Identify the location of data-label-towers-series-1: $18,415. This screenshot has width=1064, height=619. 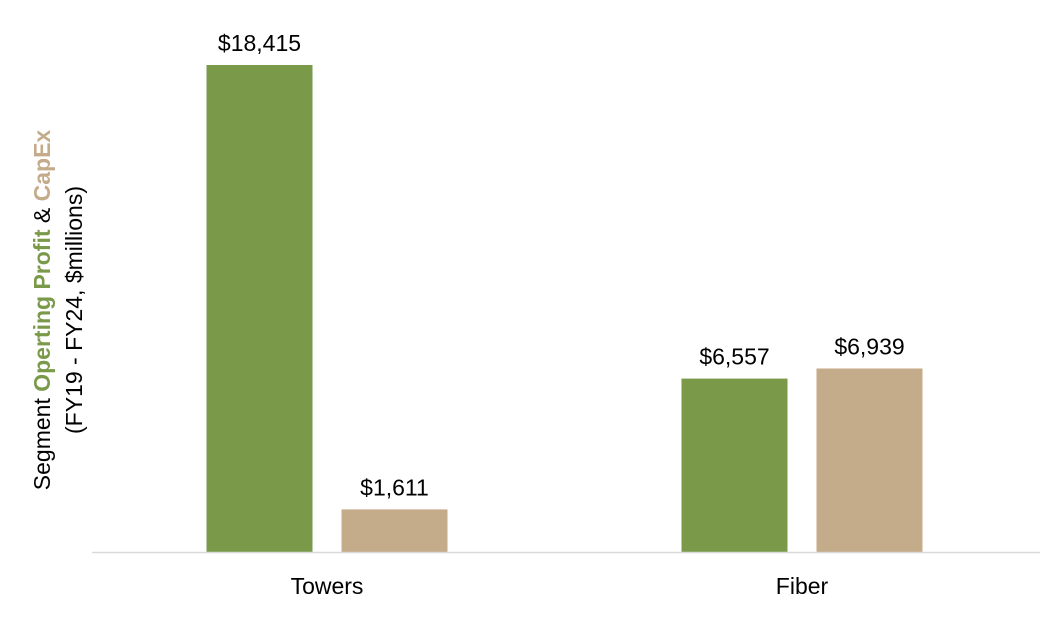
(259, 43).